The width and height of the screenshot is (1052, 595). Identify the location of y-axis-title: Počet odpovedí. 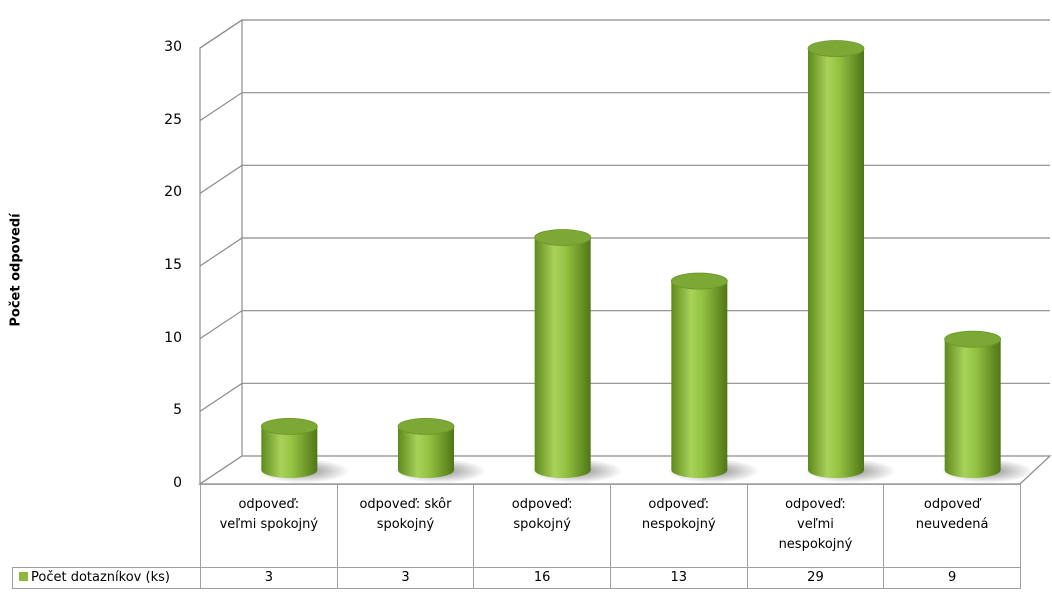
(16, 270).